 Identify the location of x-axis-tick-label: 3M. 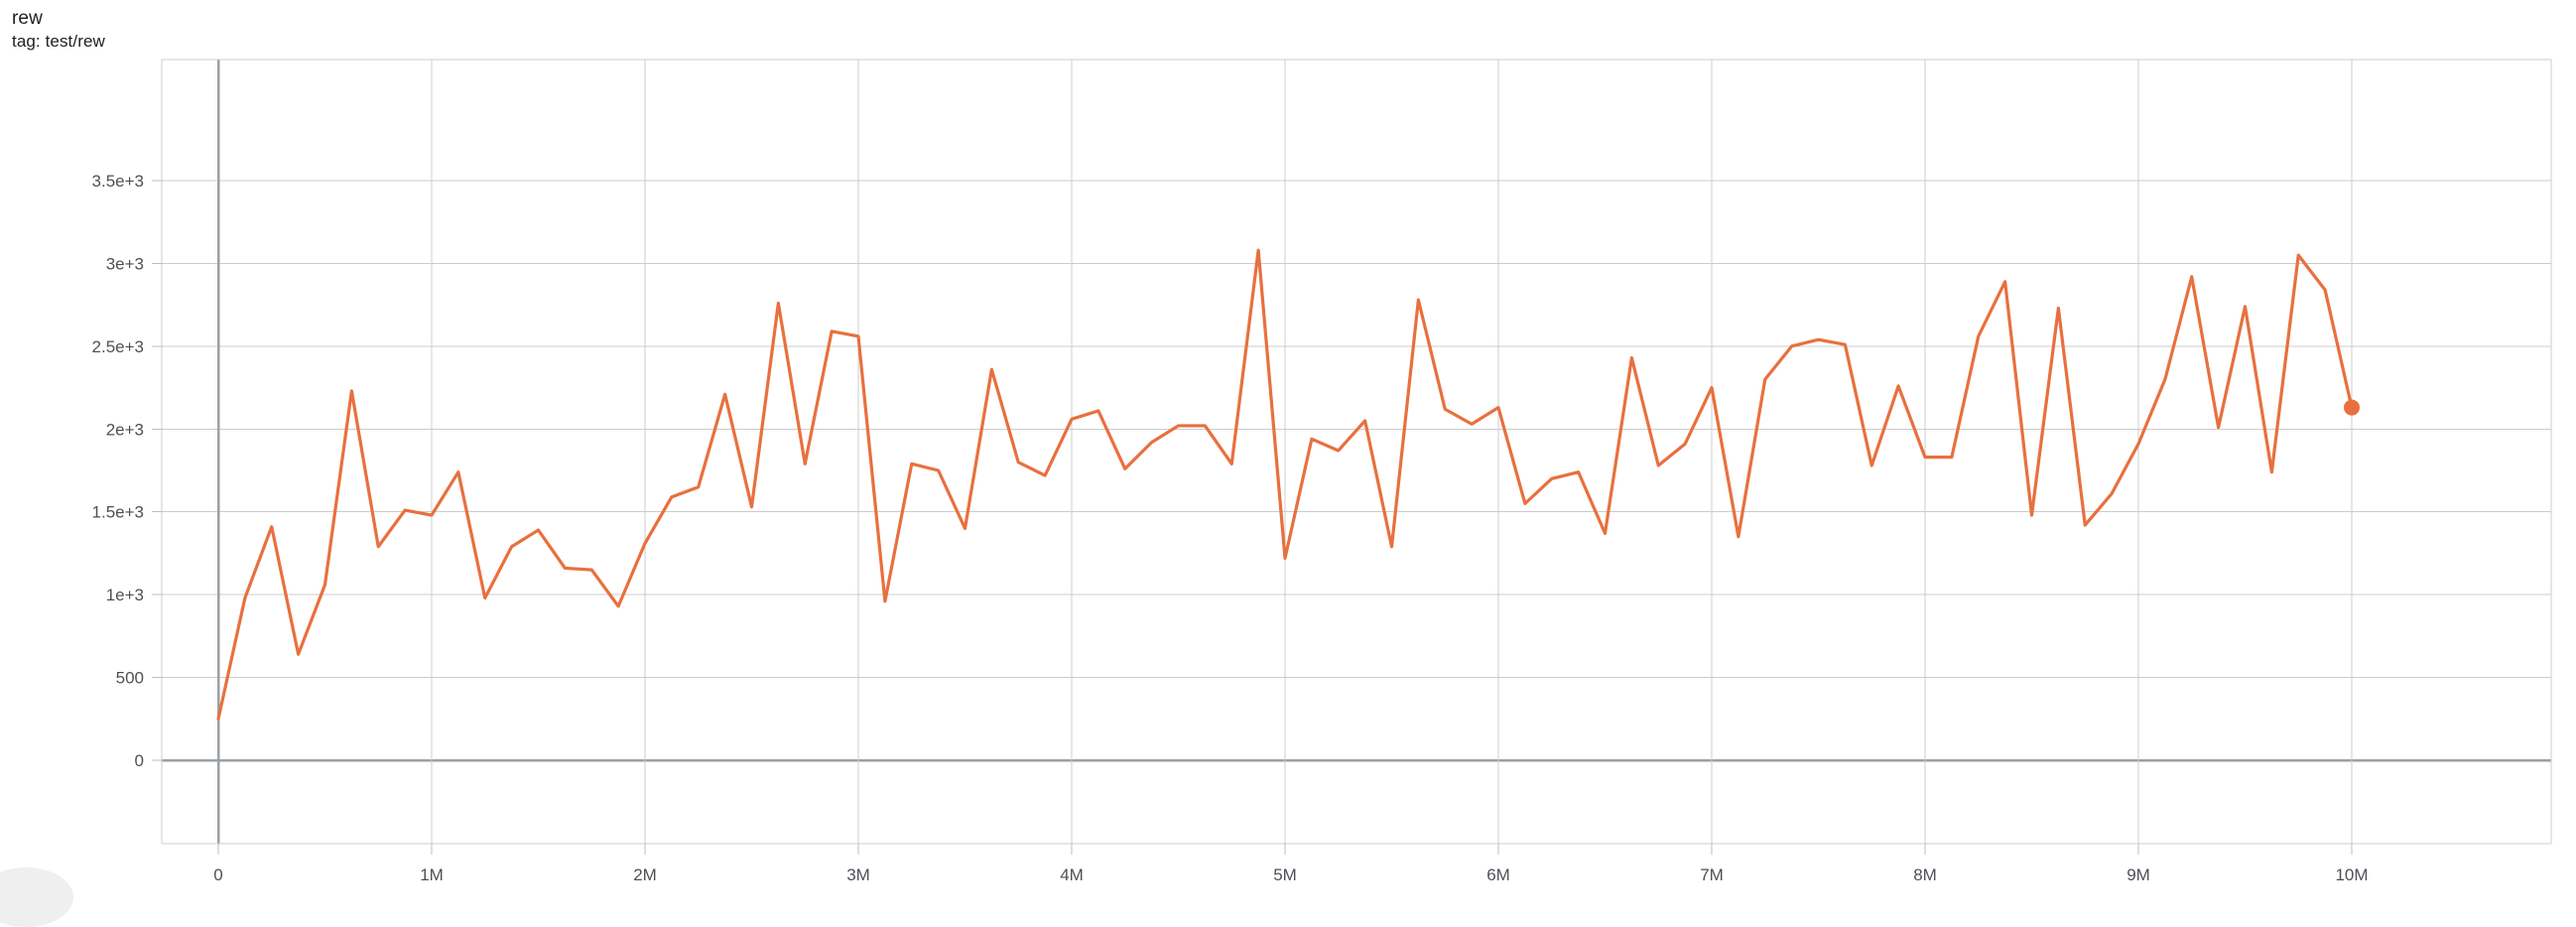
(858, 874).